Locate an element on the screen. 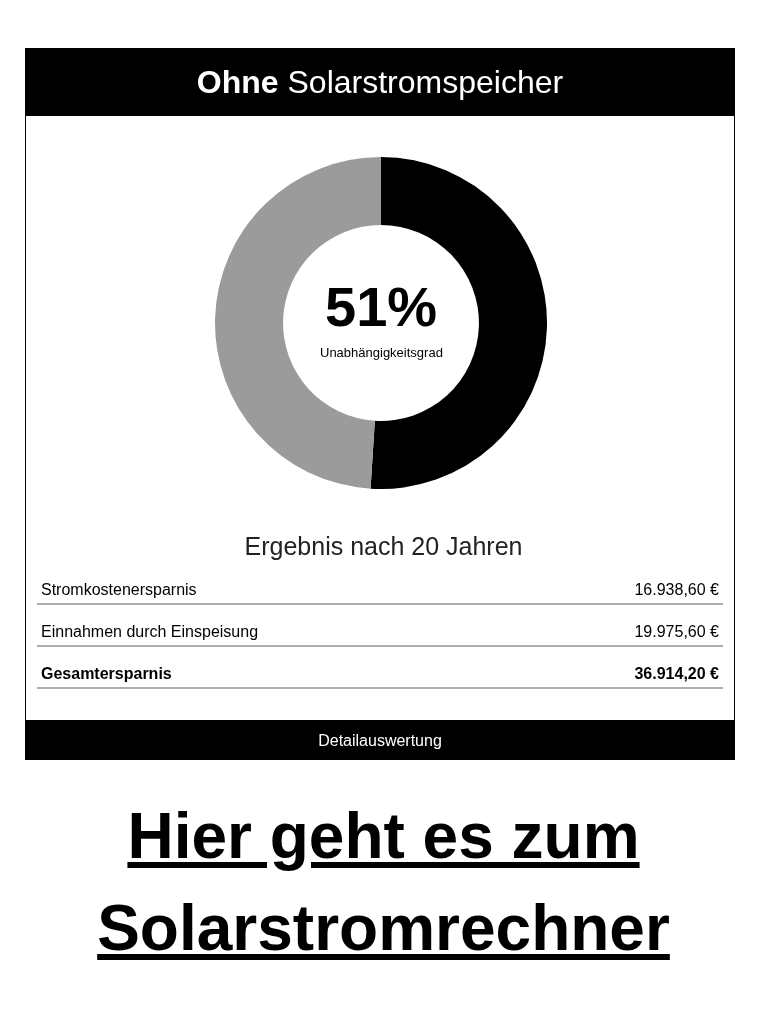 This screenshot has width=767, height=1023. text: 16.938,60 € is located at coordinates (676, 590).